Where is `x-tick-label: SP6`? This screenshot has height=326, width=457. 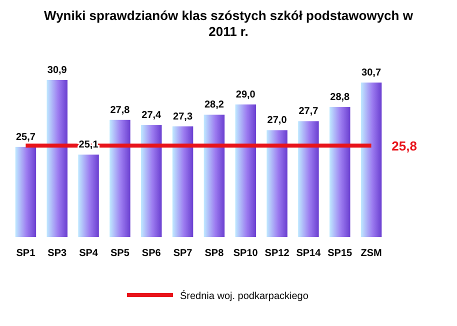 x-tick-label: SP6 is located at coordinates (152, 253).